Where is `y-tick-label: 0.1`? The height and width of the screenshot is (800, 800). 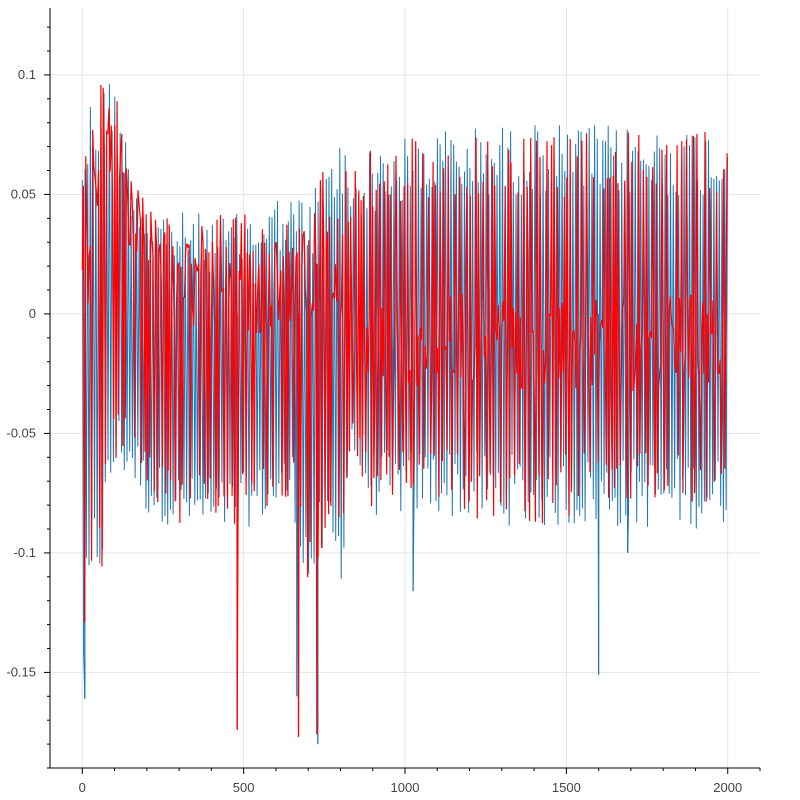
y-tick-label: 0.1 is located at coordinates (27, 74).